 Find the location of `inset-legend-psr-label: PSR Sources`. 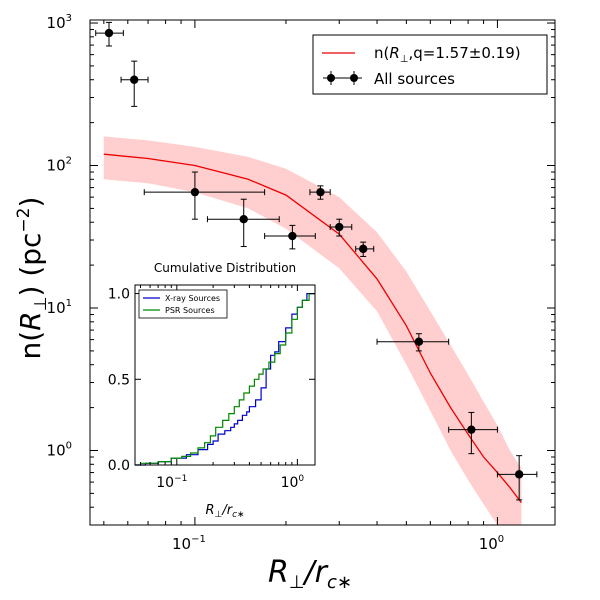

inset-legend-psr-label: PSR Sources is located at coordinates (190, 310).